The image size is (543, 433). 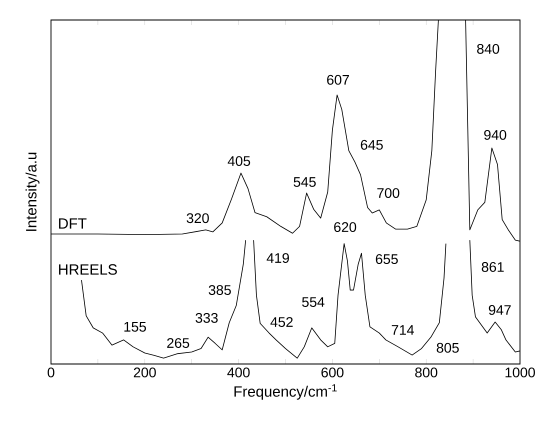 I want to click on x-tick-label: 0, so click(x=51, y=373).